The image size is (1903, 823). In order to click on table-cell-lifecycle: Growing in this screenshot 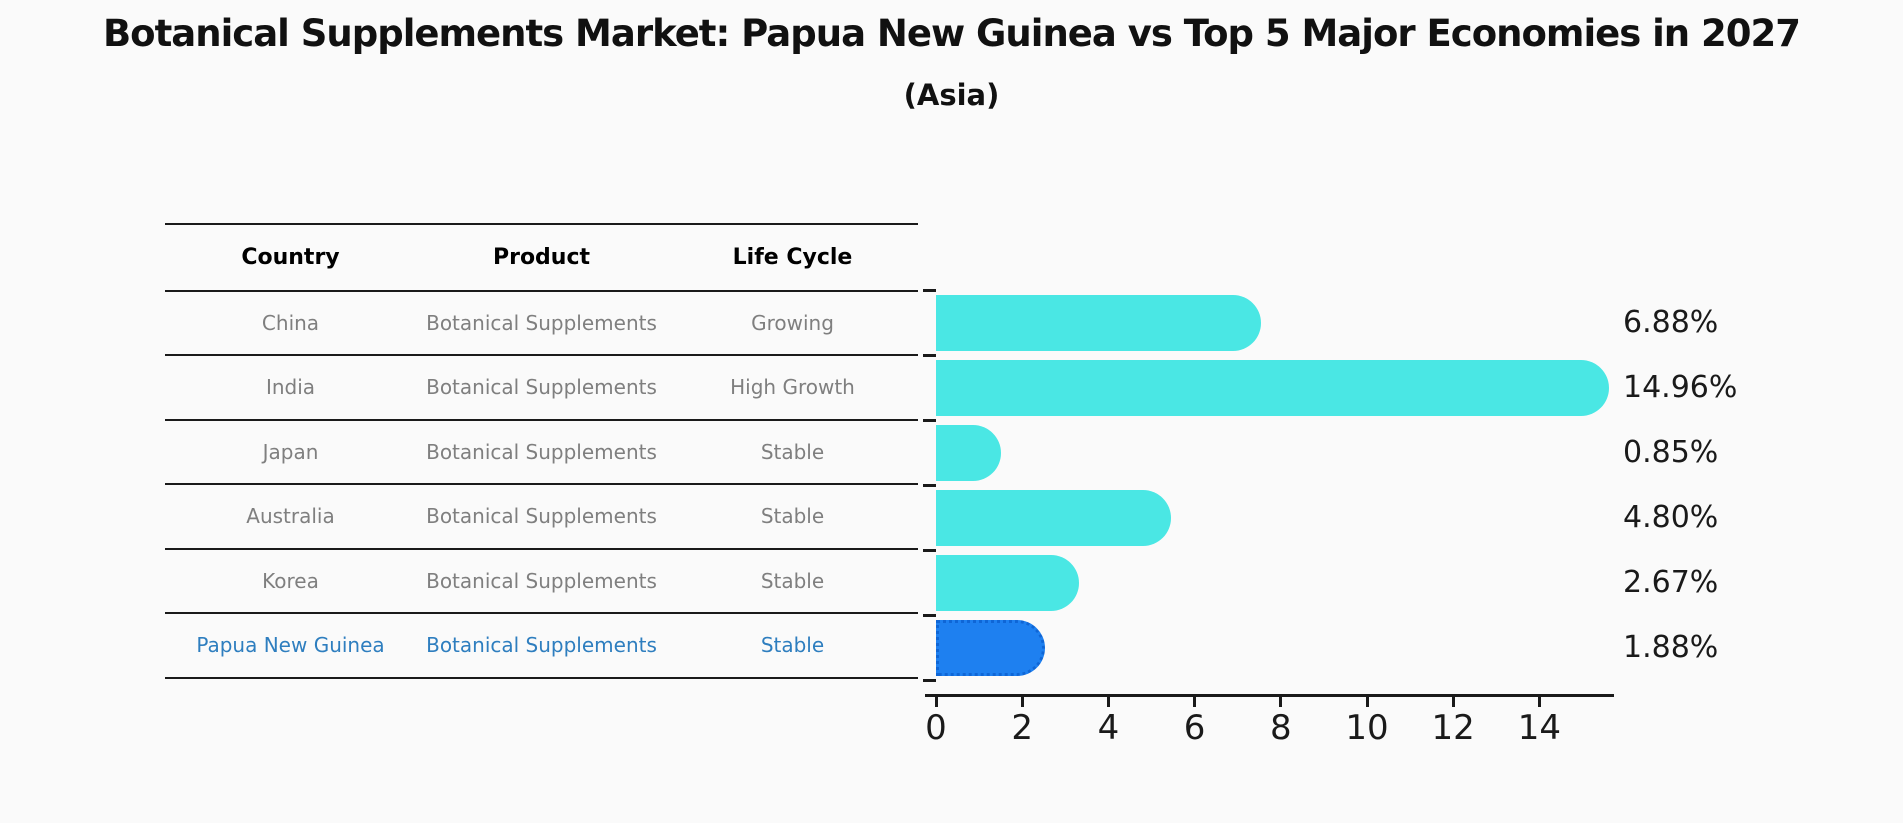, I will do `click(792, 322)`.